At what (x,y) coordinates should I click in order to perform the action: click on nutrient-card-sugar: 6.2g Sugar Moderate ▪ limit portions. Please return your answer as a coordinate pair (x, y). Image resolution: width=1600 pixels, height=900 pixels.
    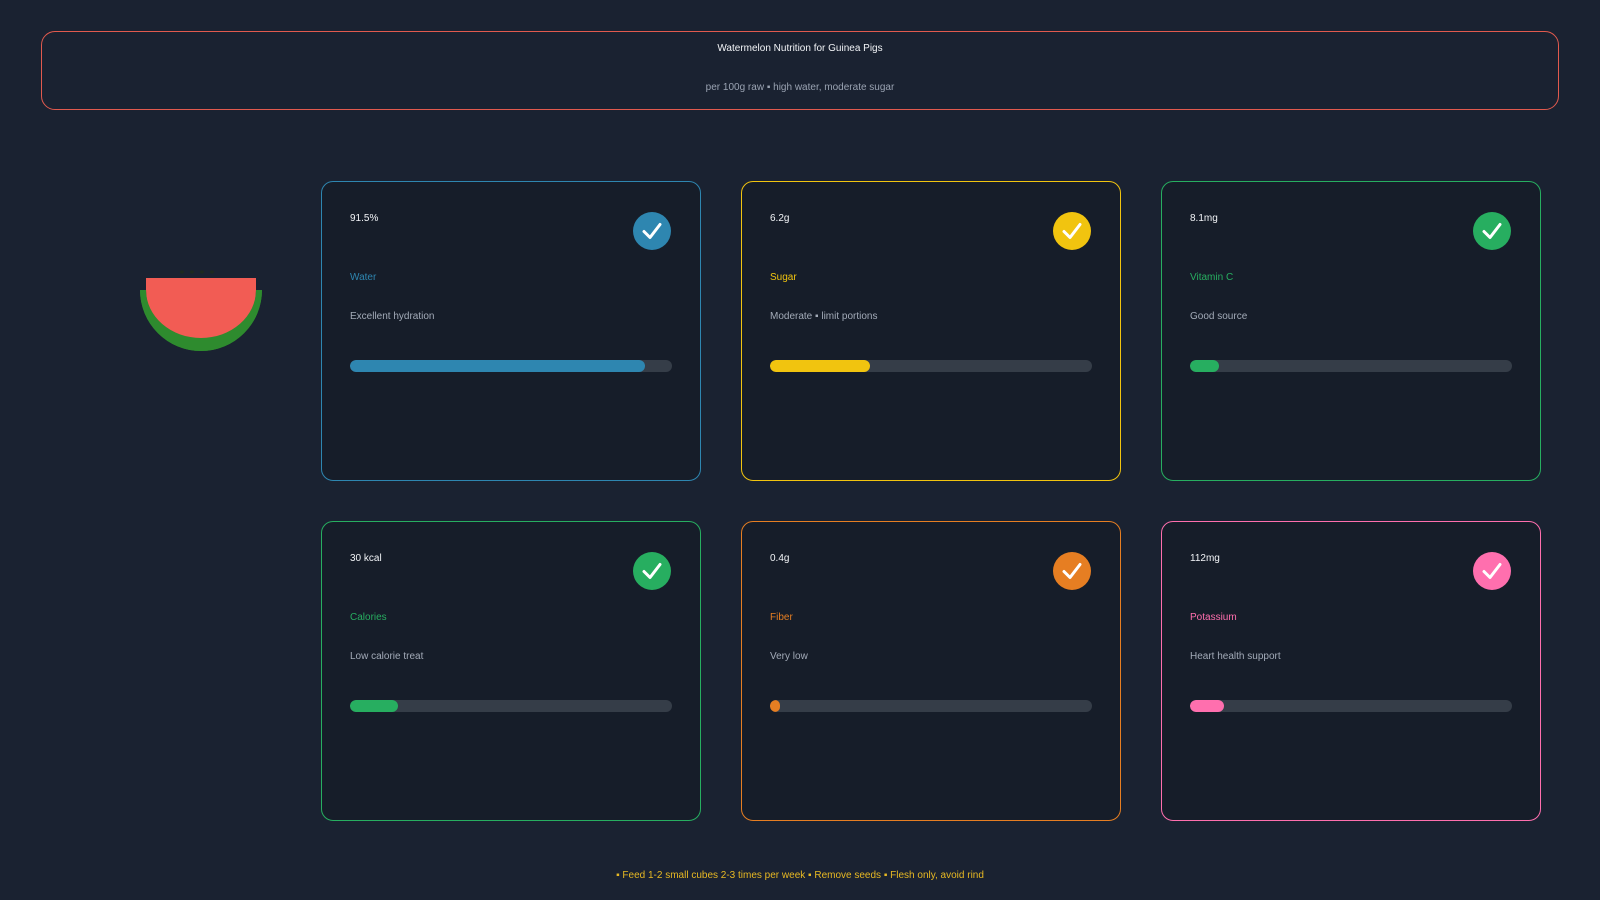
    Looking at the image, I should click on (931, 331).